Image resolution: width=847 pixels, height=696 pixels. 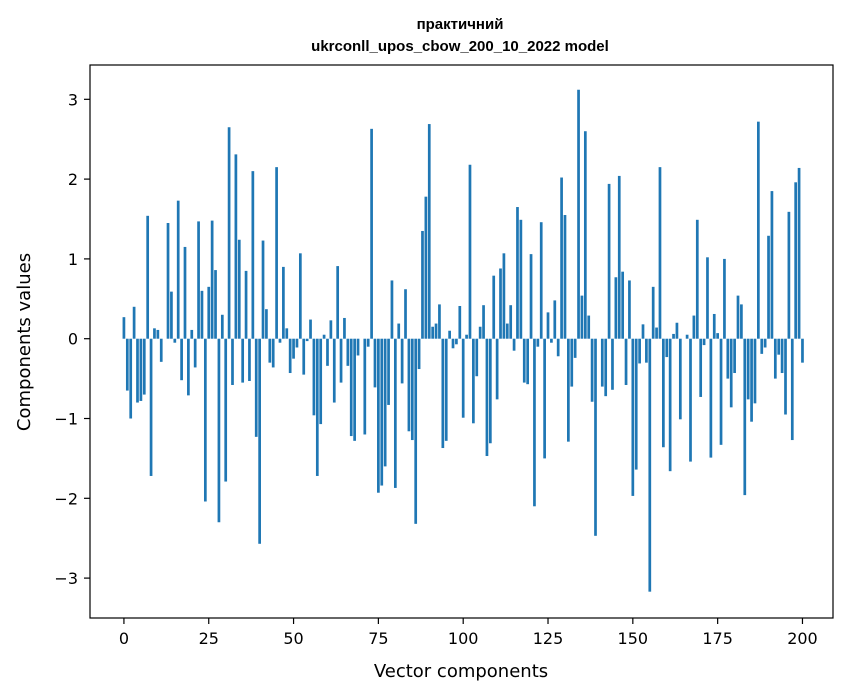 What do you see at coordinates (717, 638) in the screenshot?
I see `x-tick-label: 175` at bounding box center [717, 638].